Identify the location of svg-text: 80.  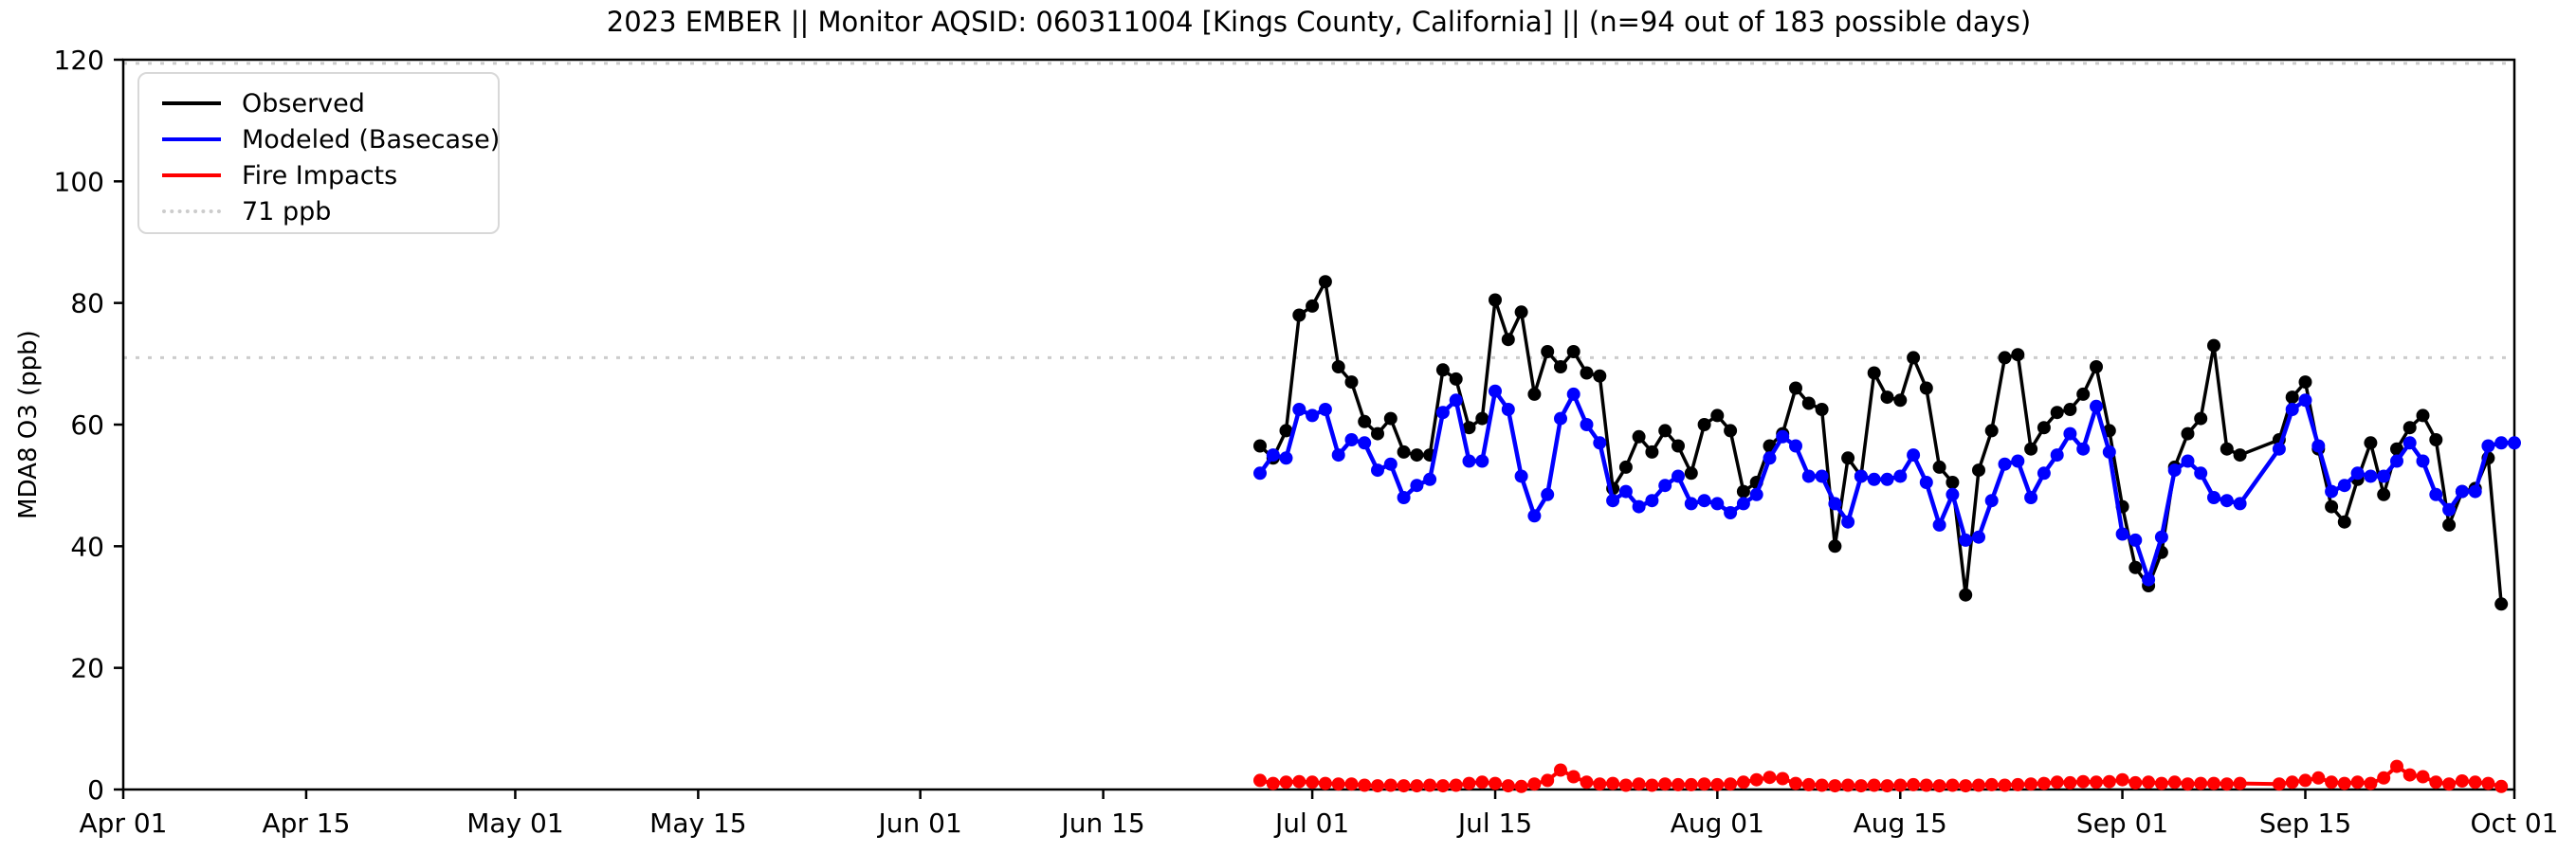
(87, 303).